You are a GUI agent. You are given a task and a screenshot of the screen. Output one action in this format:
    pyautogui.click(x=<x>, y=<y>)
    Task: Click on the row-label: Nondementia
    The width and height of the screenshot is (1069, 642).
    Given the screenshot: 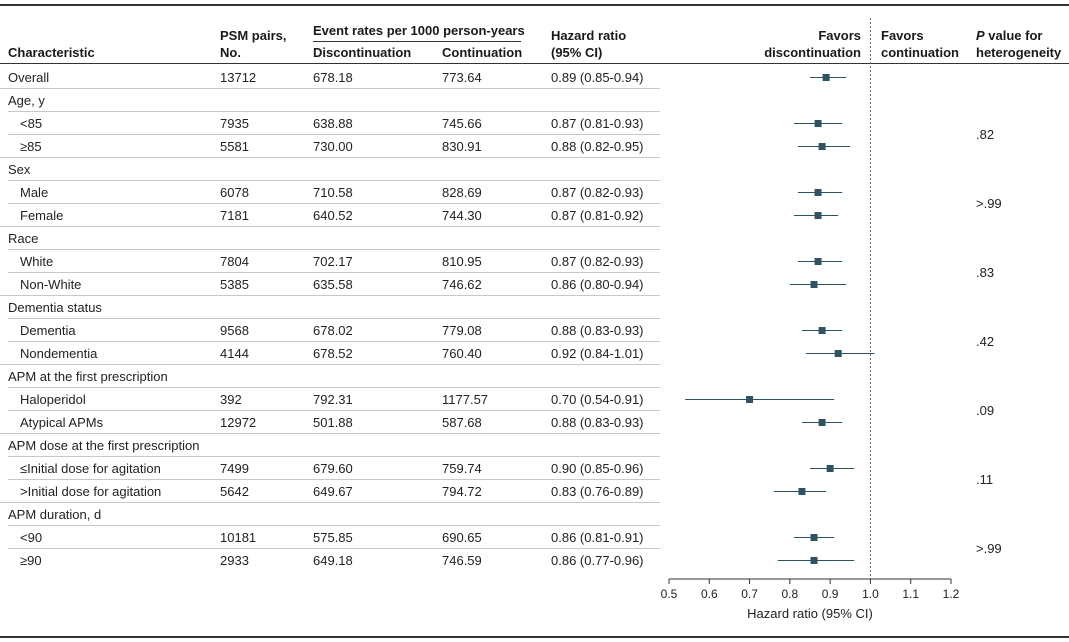 What is the action you would take?
    pyautogui.click(x=59, y=353)
    